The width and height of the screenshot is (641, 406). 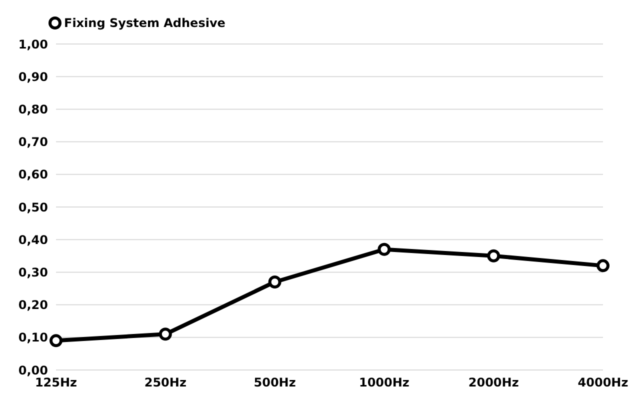 What do you see at coordinates (33, 370) in the screenshot?
I see `y-tick-label: 0,00` at bounding box center [33, 370].